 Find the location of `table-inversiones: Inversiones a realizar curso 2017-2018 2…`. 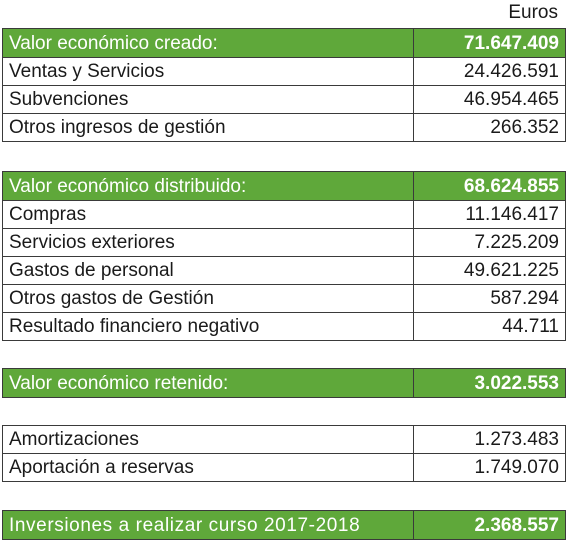

table-inversiones: Inversiones a realizar curso 2017-2018 2… is located at coordinates (284, 525).